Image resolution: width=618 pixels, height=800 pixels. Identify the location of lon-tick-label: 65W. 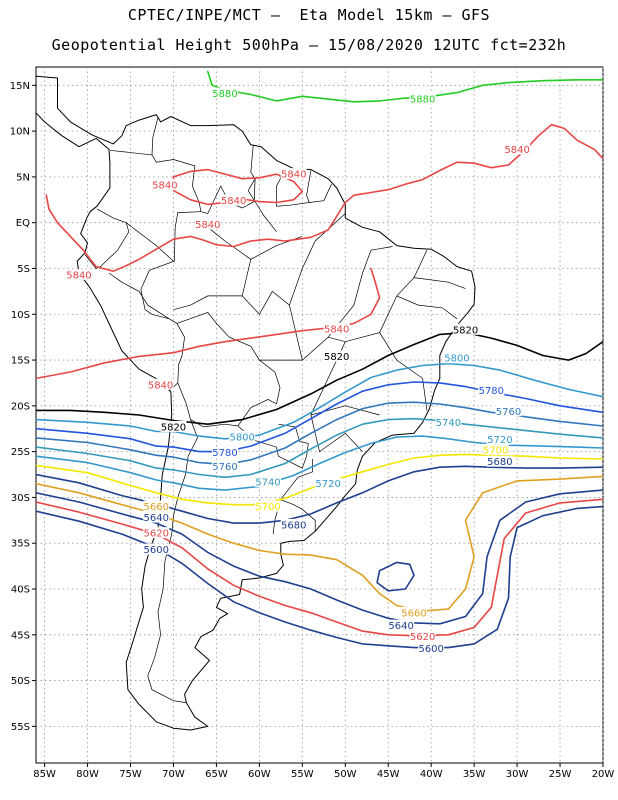
(216, 774).